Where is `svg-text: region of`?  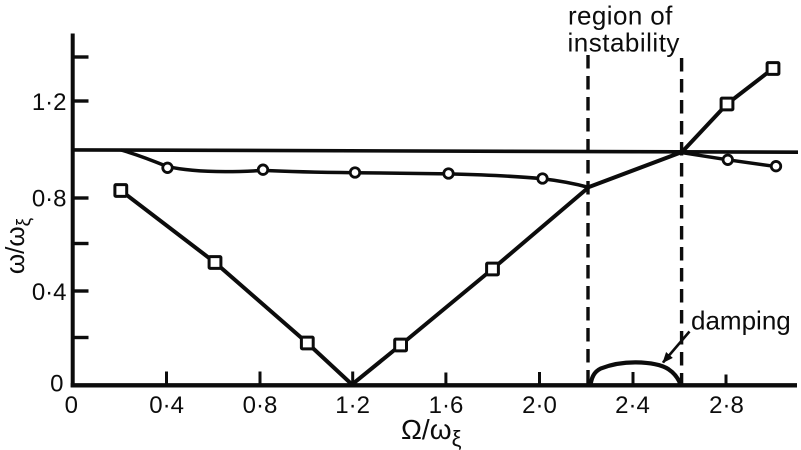
svg-text: region of is located at coordinates (620, 15).